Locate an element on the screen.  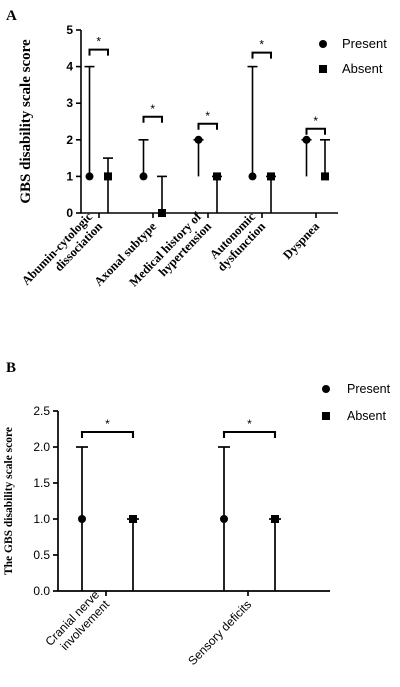
category-label: Dyspnea is located at coordinates (301, 240).